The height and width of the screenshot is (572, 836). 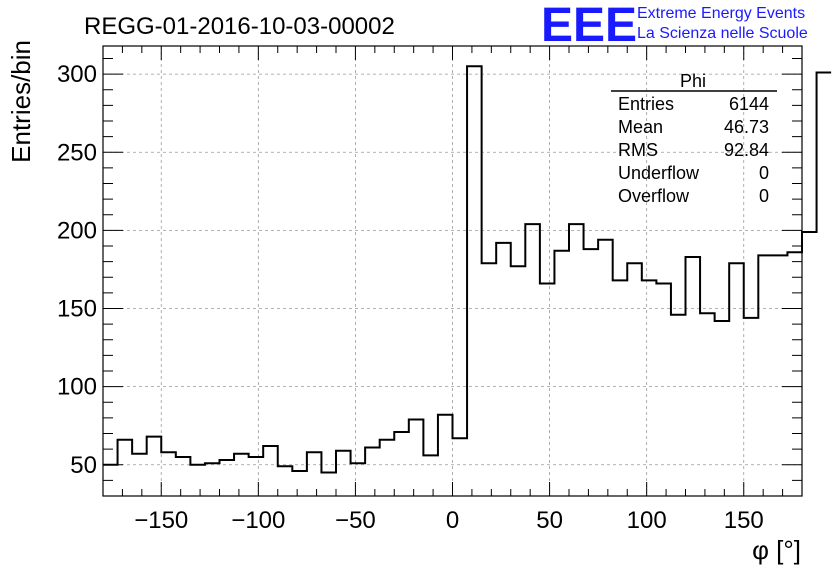 I want to click on x-tick-label: 100, so click(x=647, y=520).